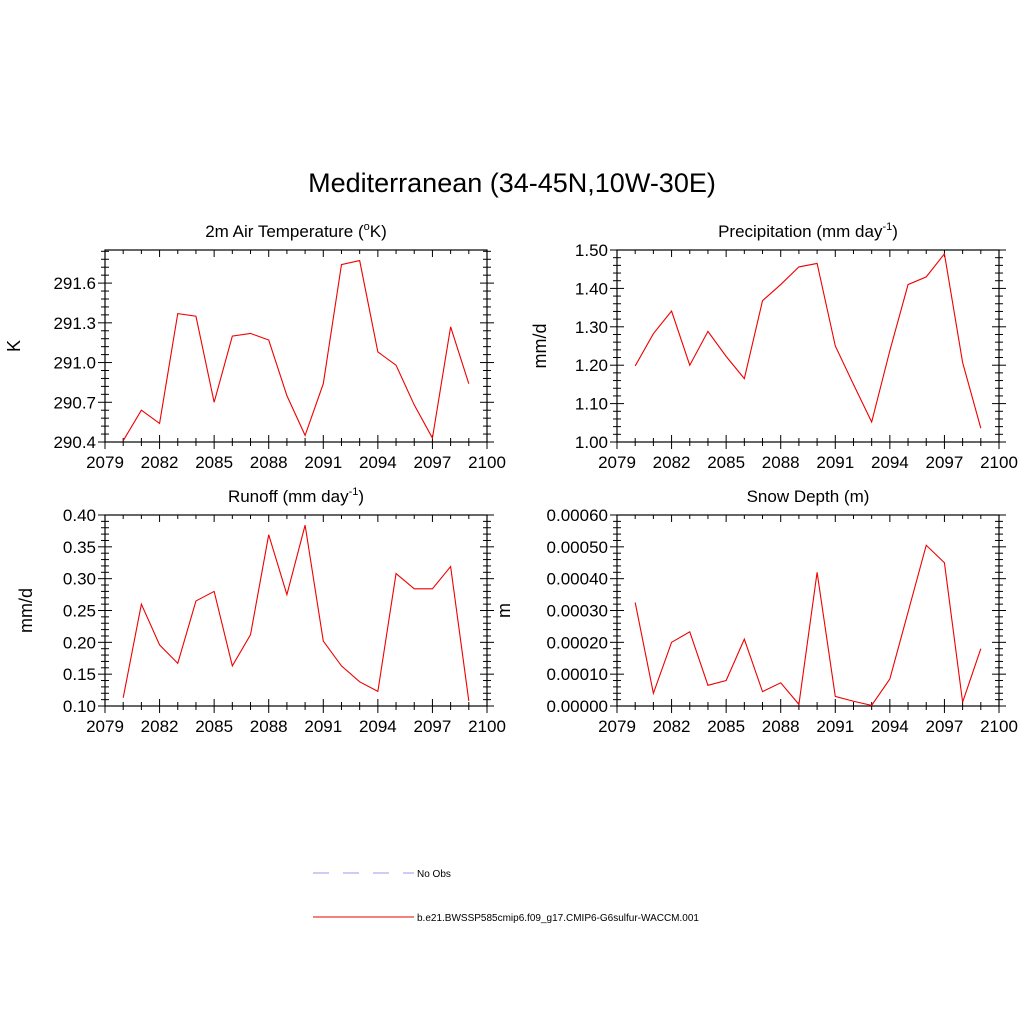  I want to click on y-tick-label: 1.10, so click(591, 404).